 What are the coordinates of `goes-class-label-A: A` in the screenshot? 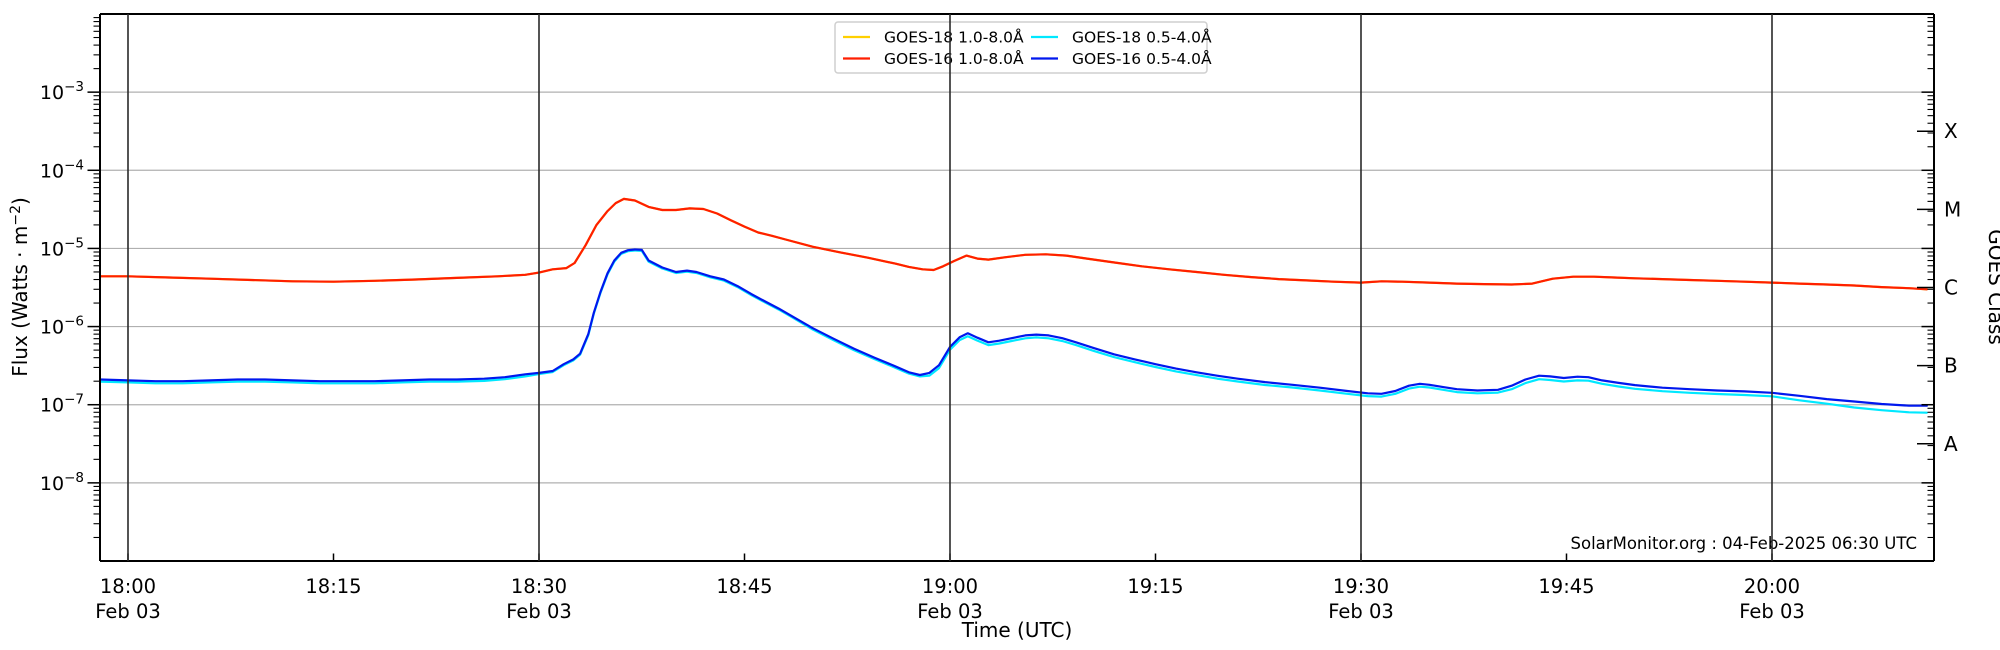 It's located at (1951, 444).